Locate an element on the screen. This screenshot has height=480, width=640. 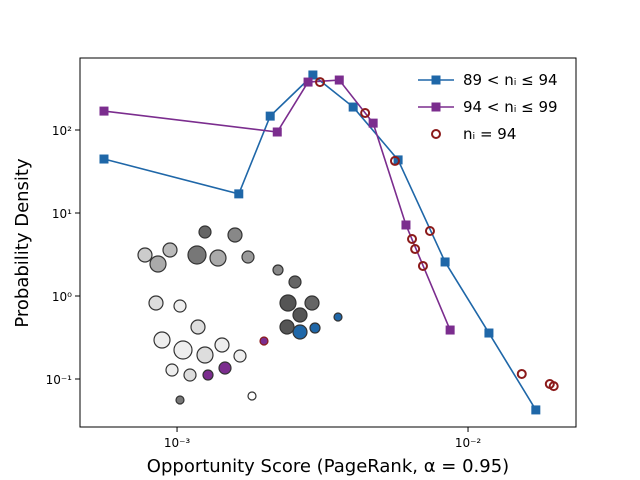
x-tick-label: 10⁻³ is located at coordinates (177, 443).